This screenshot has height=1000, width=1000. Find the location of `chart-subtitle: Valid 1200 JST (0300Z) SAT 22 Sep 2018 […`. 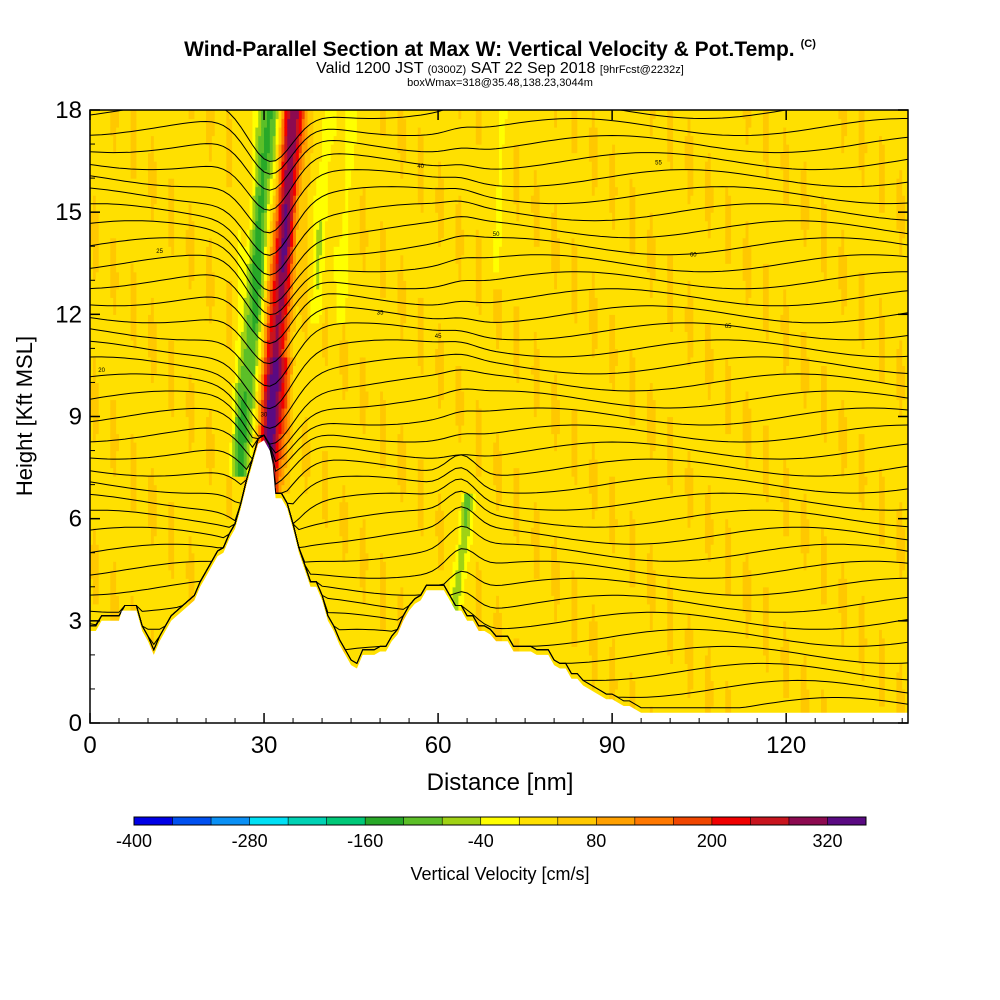

chart-subtitle: Valid 1200 JST (0300Z) SAT 22 Sep 2018 [… is located at coordinates (500, 69).